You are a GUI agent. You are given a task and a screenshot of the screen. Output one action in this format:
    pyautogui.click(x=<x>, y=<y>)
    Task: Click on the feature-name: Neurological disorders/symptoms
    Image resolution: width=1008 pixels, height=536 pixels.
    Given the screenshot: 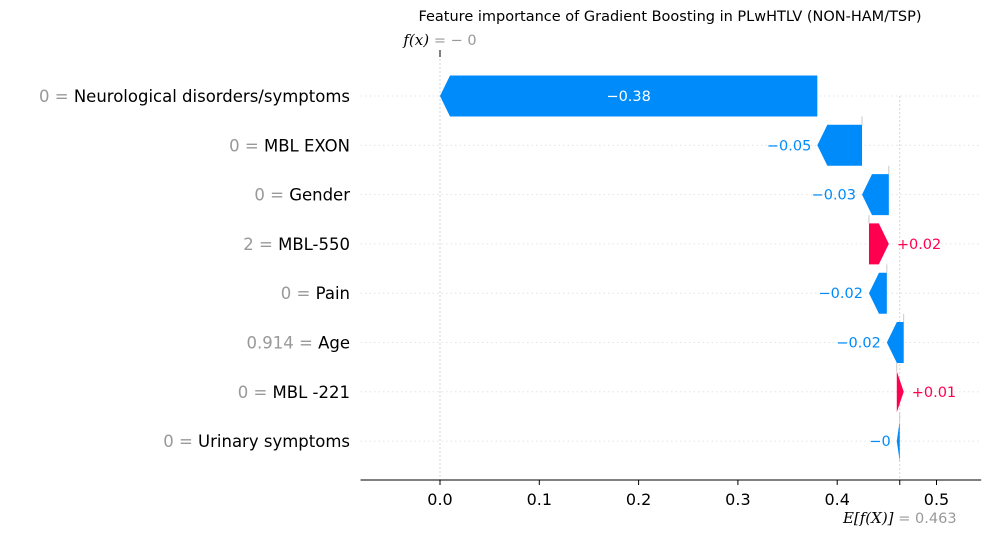 What is the action you would take?
    pyautogui.click(x=212, y=96)
    